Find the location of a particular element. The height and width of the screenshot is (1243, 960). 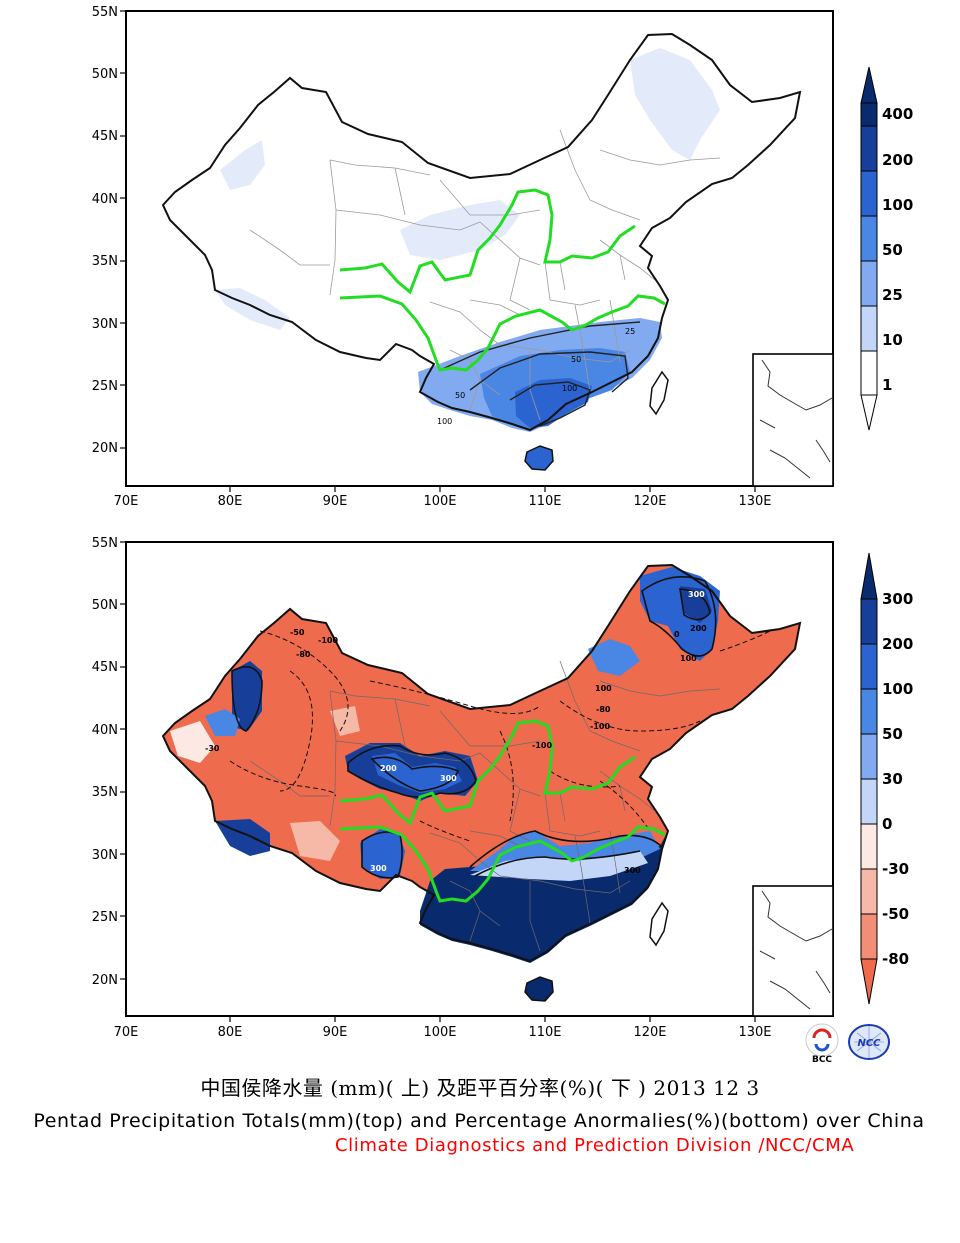

top-colorbar-label: 1 is located at coordinates (887, 385).